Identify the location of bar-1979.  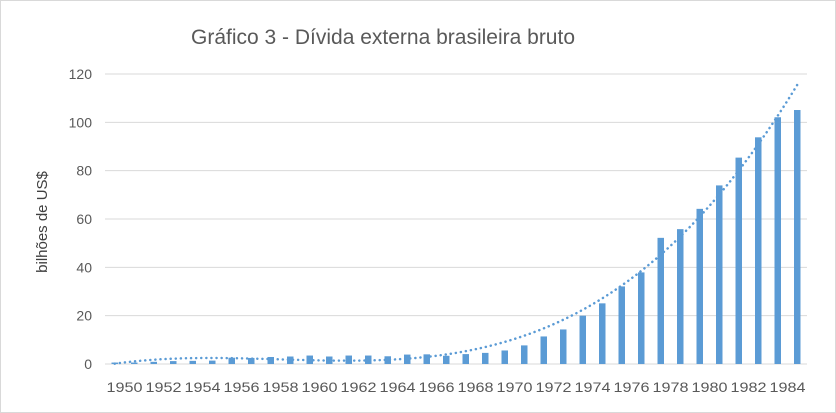
(680, 296).